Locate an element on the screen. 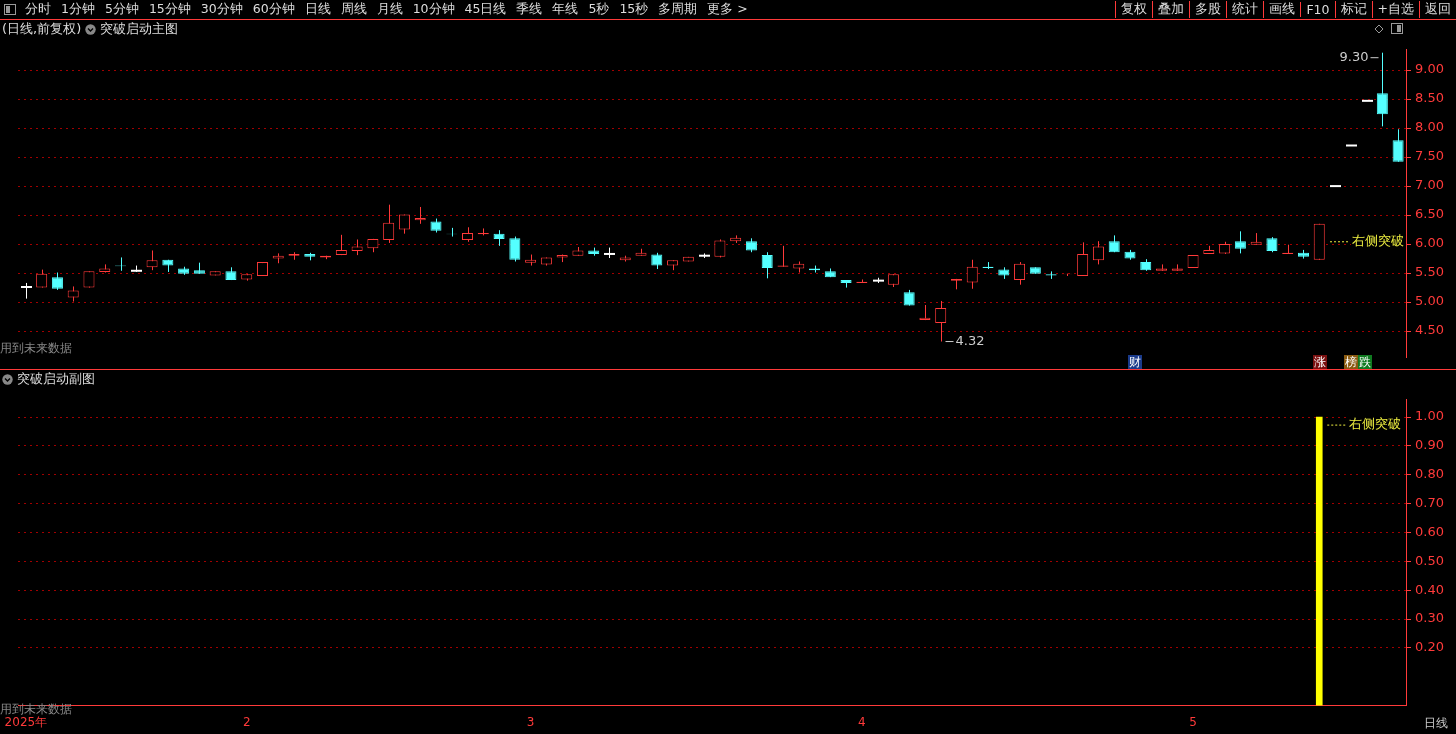 This screenshot has height=734, width=1456. y-tick-label: 4.50 is located at coordinates (1429, 330).